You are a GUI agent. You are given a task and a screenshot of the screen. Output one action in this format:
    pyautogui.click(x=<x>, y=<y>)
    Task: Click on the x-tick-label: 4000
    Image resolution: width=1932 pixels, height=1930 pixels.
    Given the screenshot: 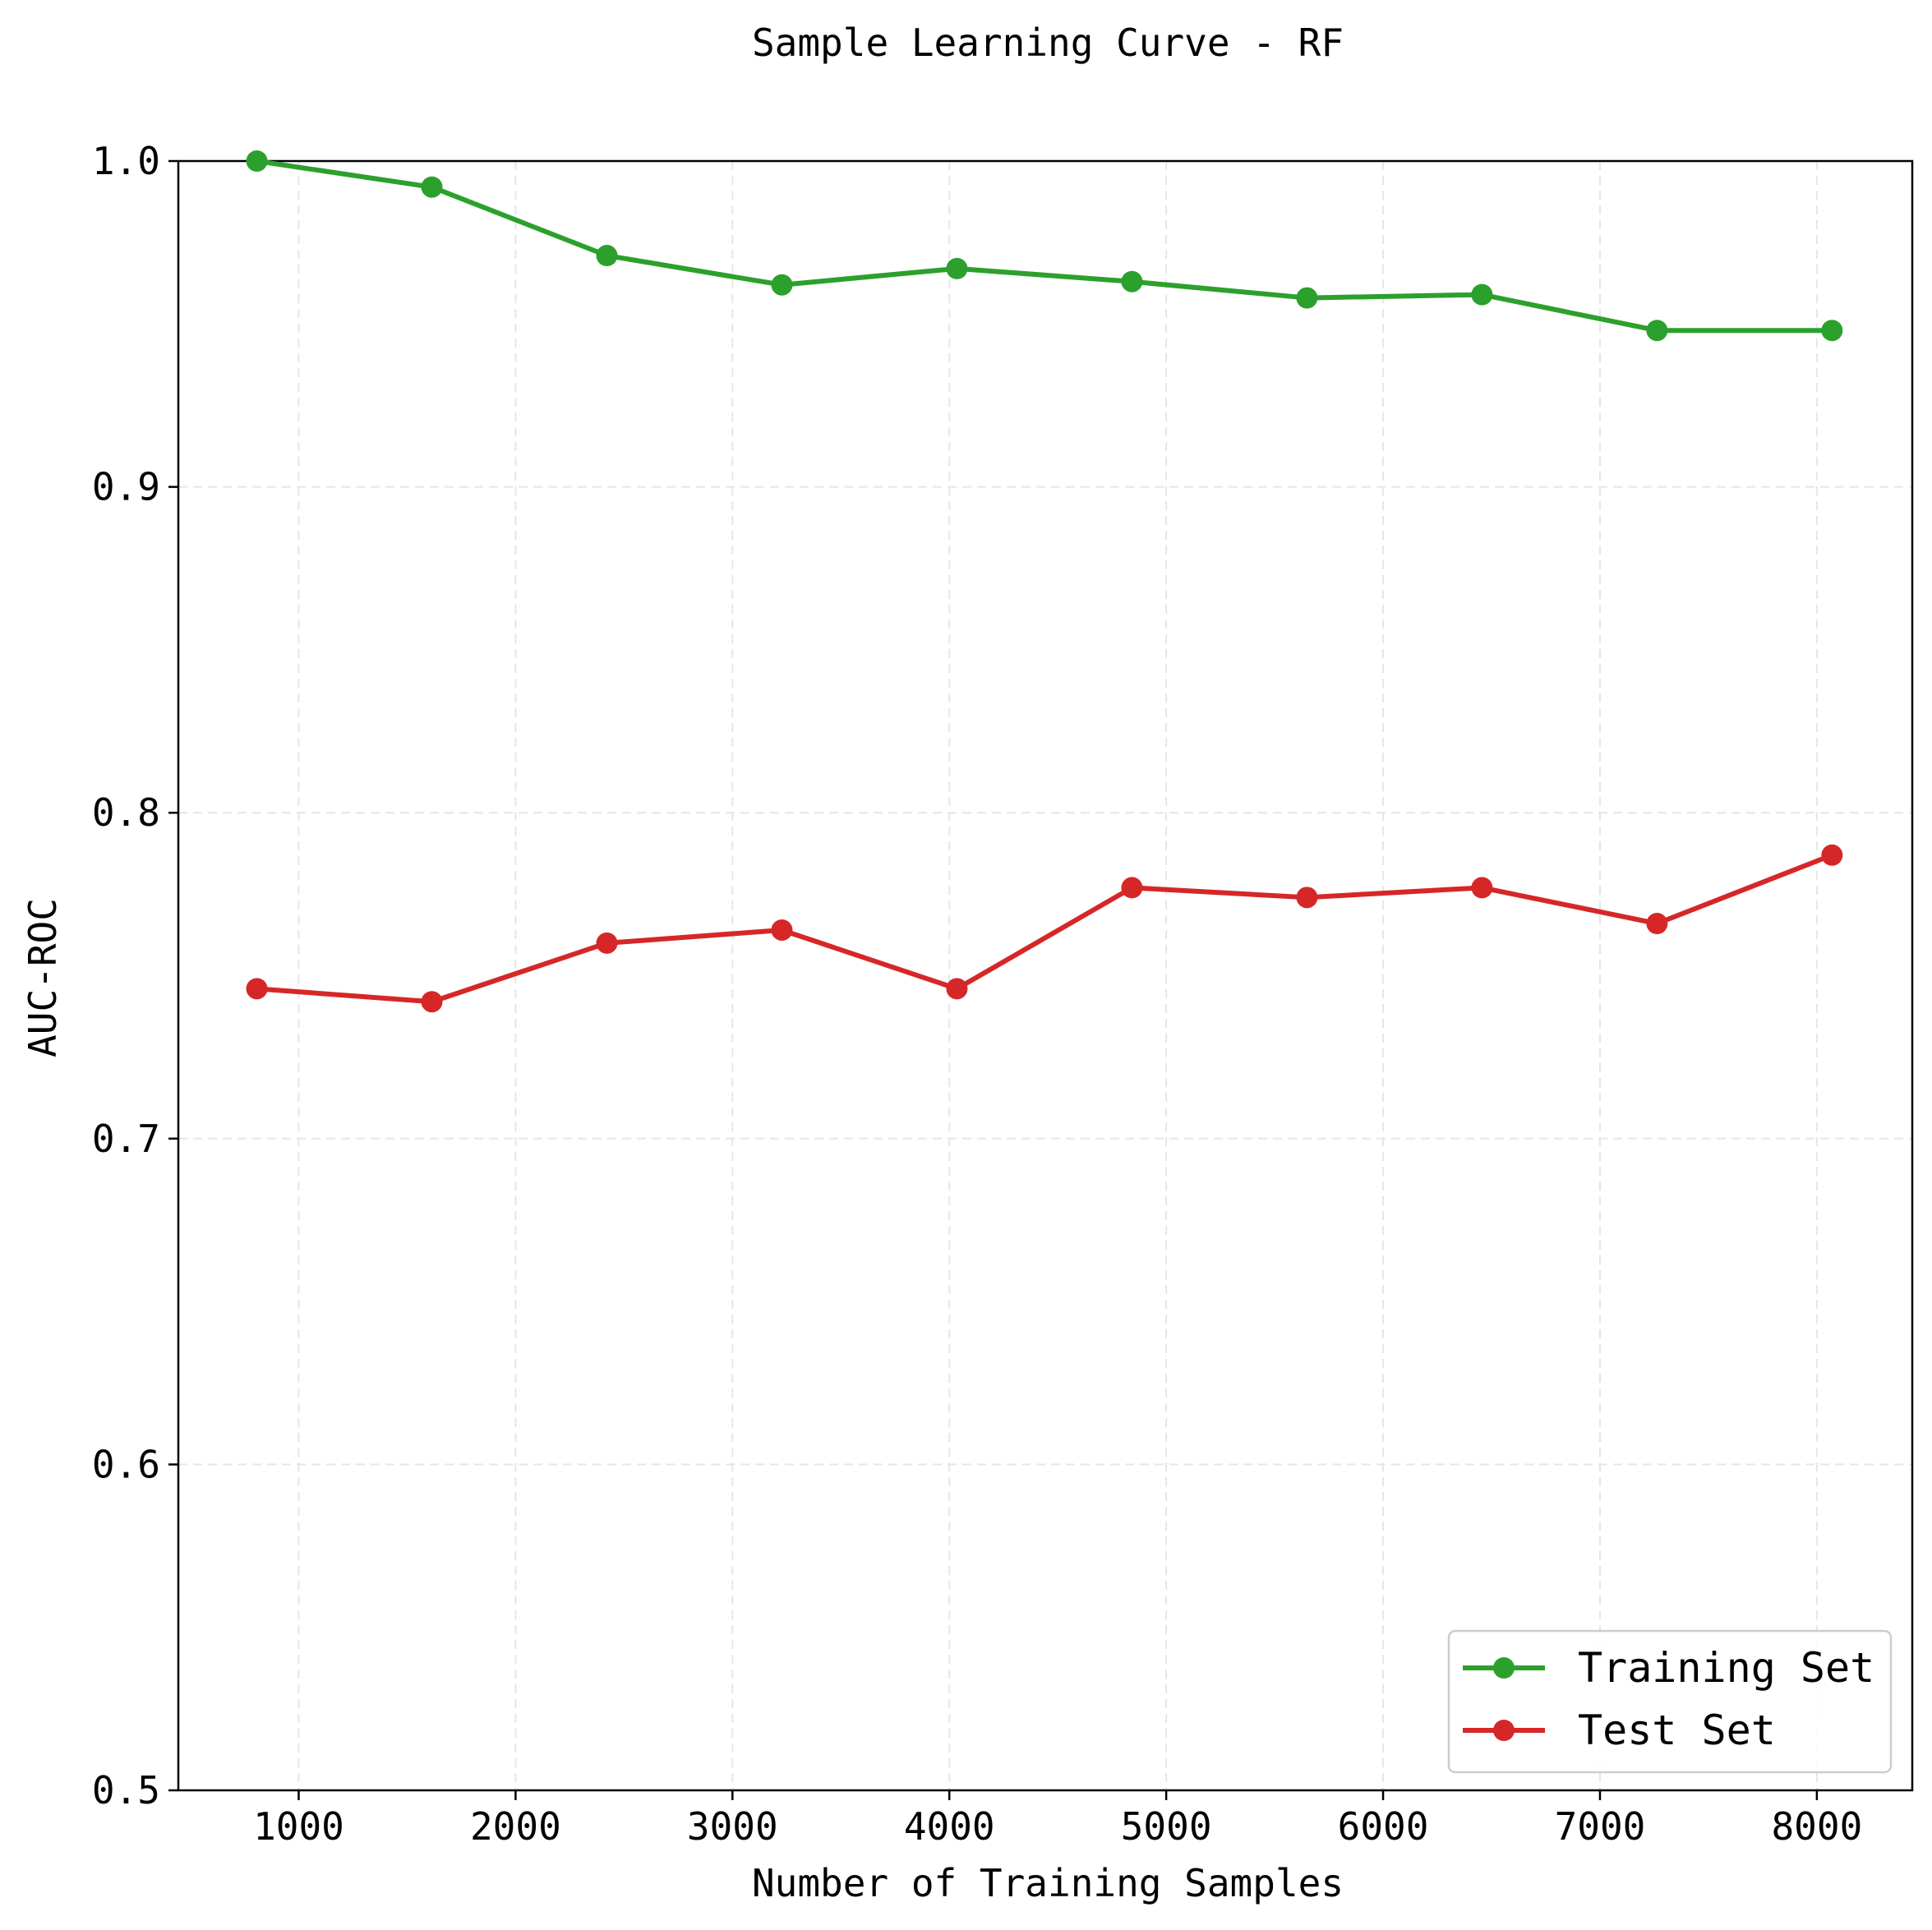 What is the action you would take?
    pyautogui.click(x=950, y=1826)
    